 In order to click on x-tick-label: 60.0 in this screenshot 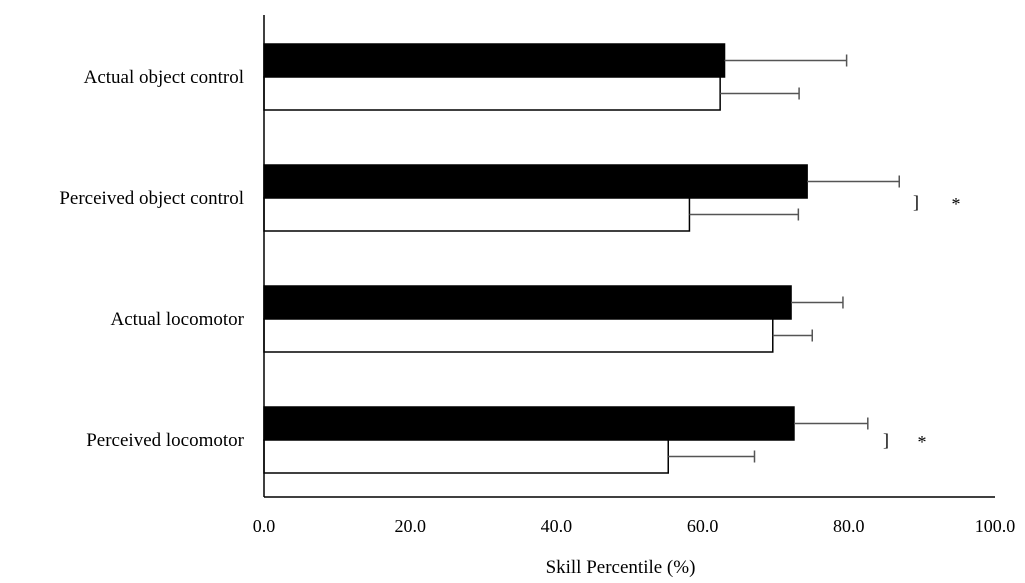, I will do `click(703, 526)`.